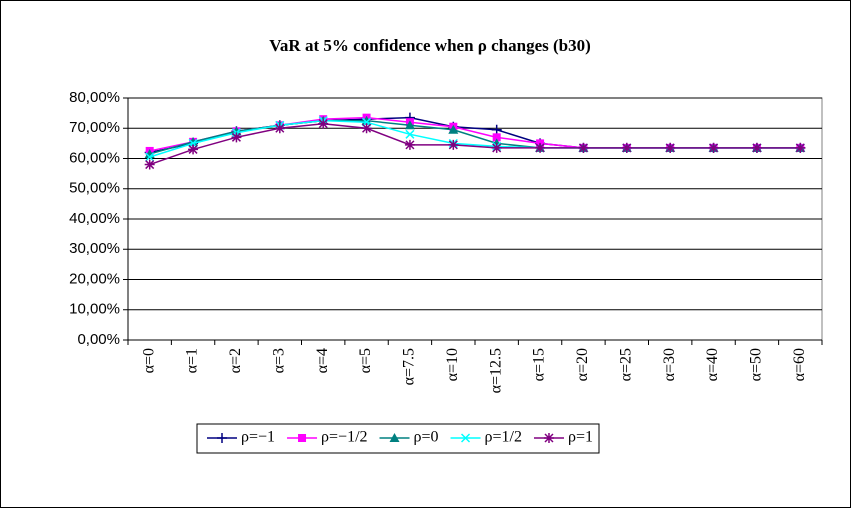 This screenshot has height=508, width=851. What do you see at coordinates (426, 437) in the screenshot?
I see `legend-label: ρ=0` at bounding box center [426, 437].